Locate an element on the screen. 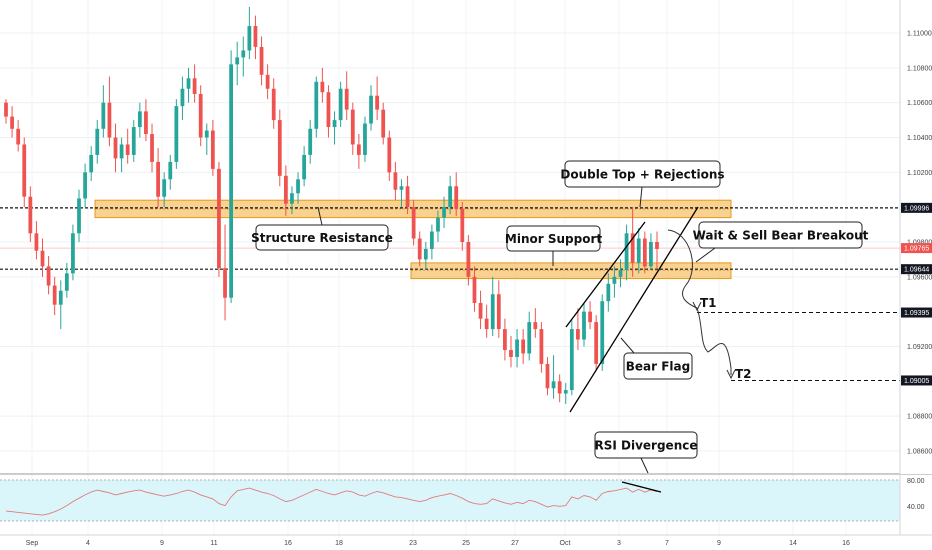 The image size is (932, 550). x-tick-label-7: 25 is located at coordinates (466, 543).